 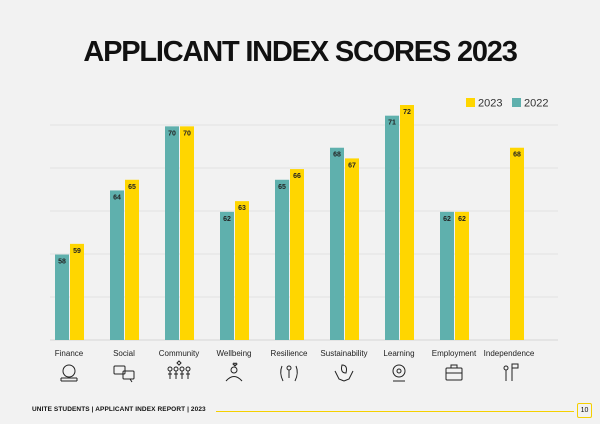 What do you see at coordinates (77, 291) in the screenshot?
I see `bar-2023-finance` at bounding box center [77, 291].